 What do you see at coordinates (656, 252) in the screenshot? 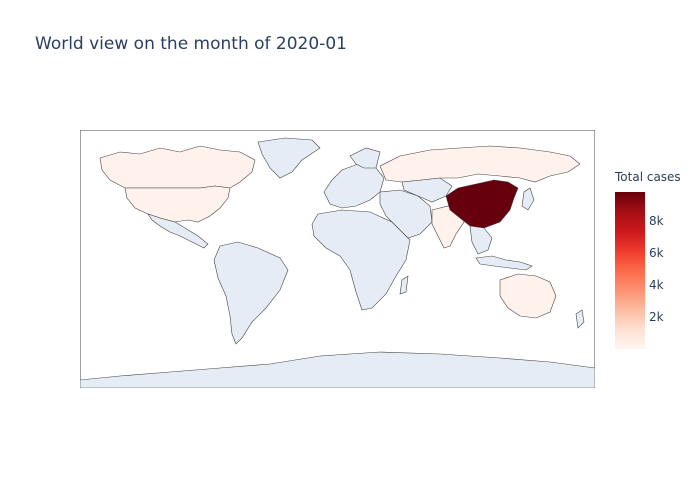
I see `colorbar-tick-6k: 6k` at bounding box center [656, 252].